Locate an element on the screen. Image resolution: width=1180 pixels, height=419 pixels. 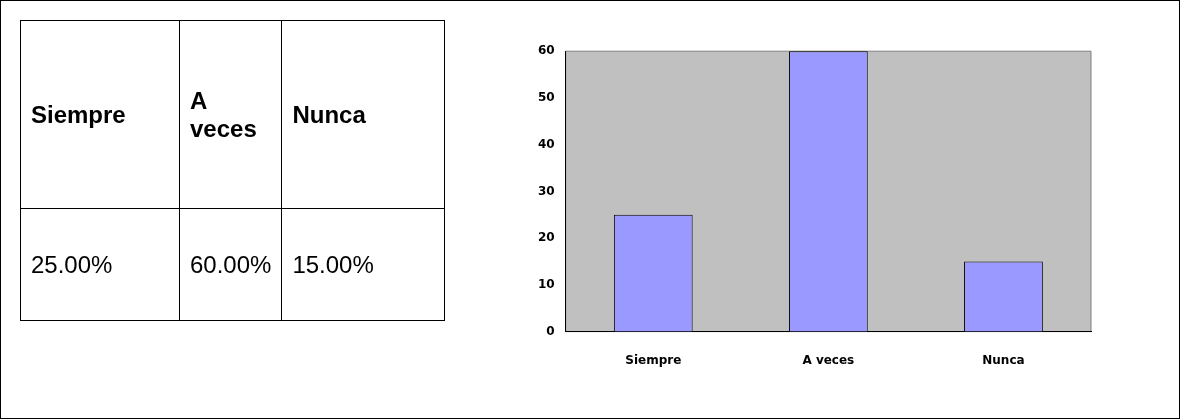
category-label: A veces is located at coordinates (230, 114).